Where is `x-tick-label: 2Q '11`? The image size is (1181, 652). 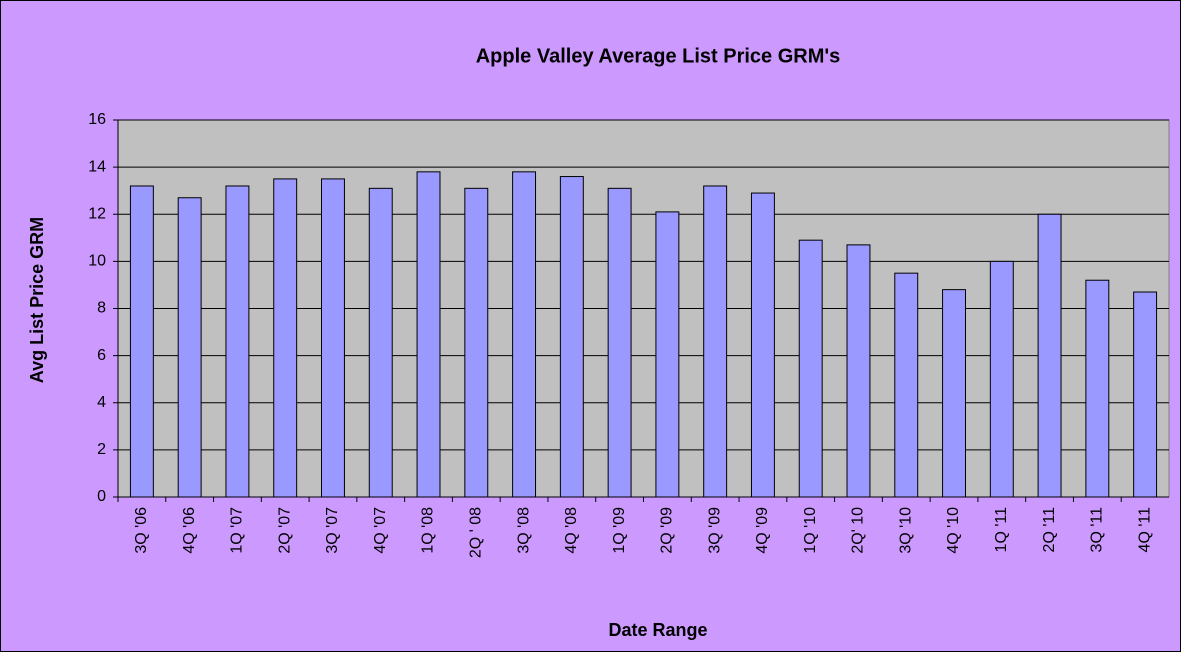 x-tick-label: 2Q '11 is located at coordinates (1049, 530).